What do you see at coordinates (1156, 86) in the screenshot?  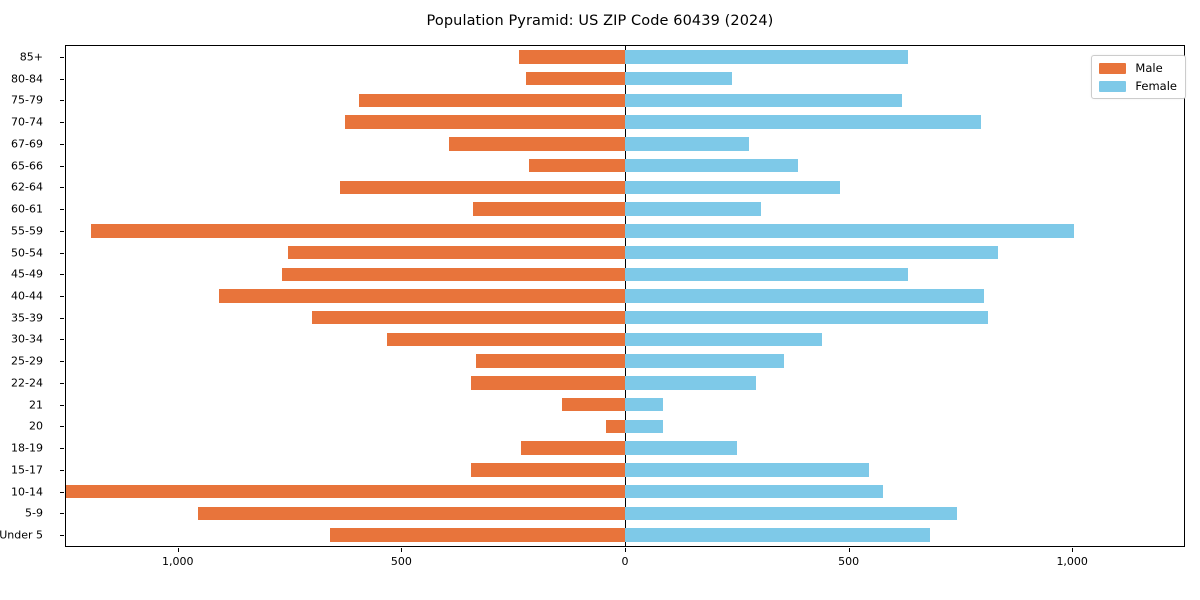 I see `legend-label: Female` at bounding box center [1156, 86].